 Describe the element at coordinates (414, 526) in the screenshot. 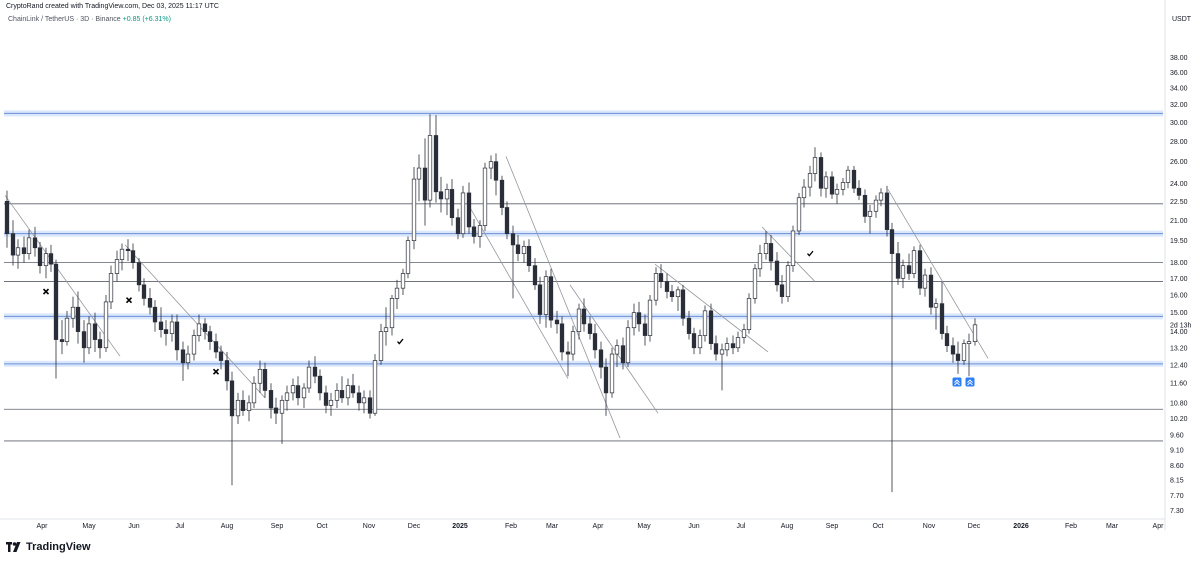

I see `time-tick-label: Dec` at that location.